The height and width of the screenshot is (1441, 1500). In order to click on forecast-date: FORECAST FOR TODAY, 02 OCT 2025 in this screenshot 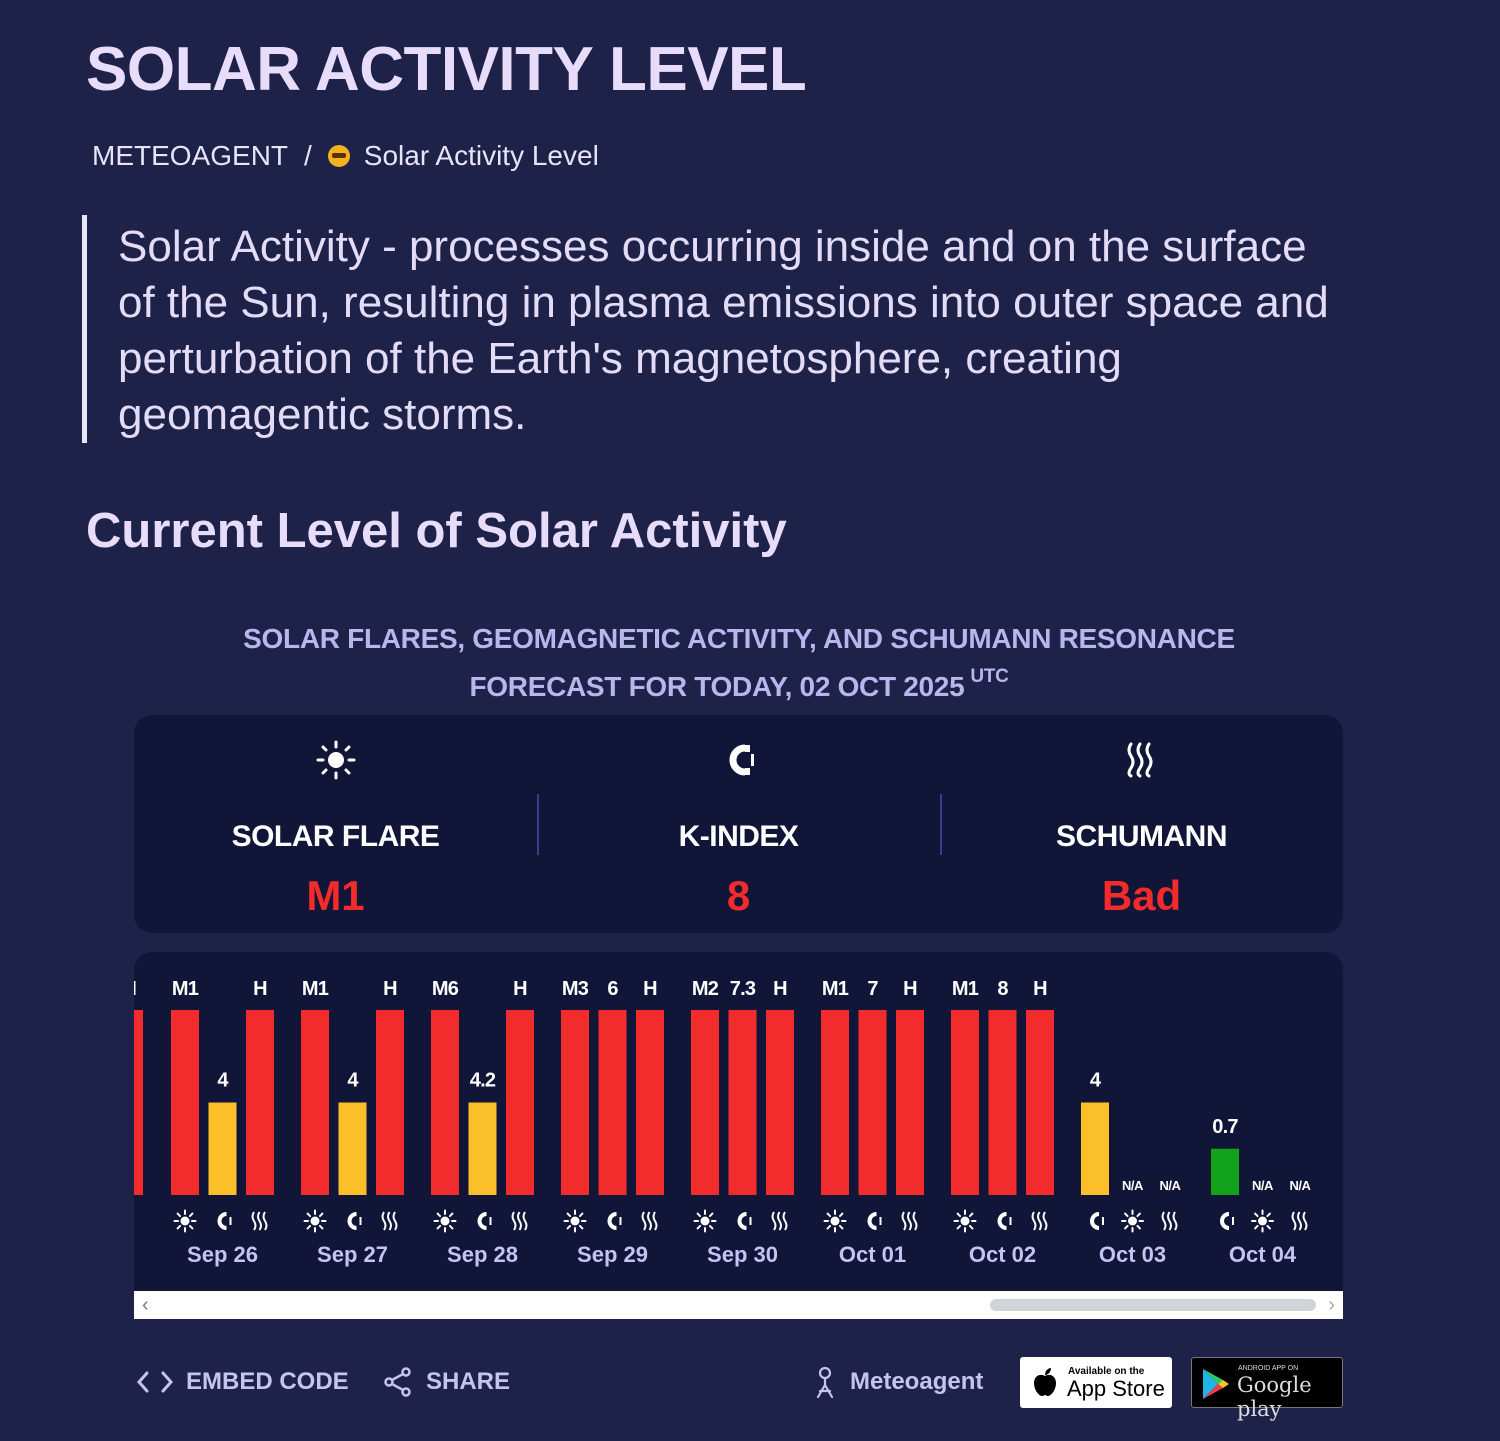, I will do `click(717, 686)`.